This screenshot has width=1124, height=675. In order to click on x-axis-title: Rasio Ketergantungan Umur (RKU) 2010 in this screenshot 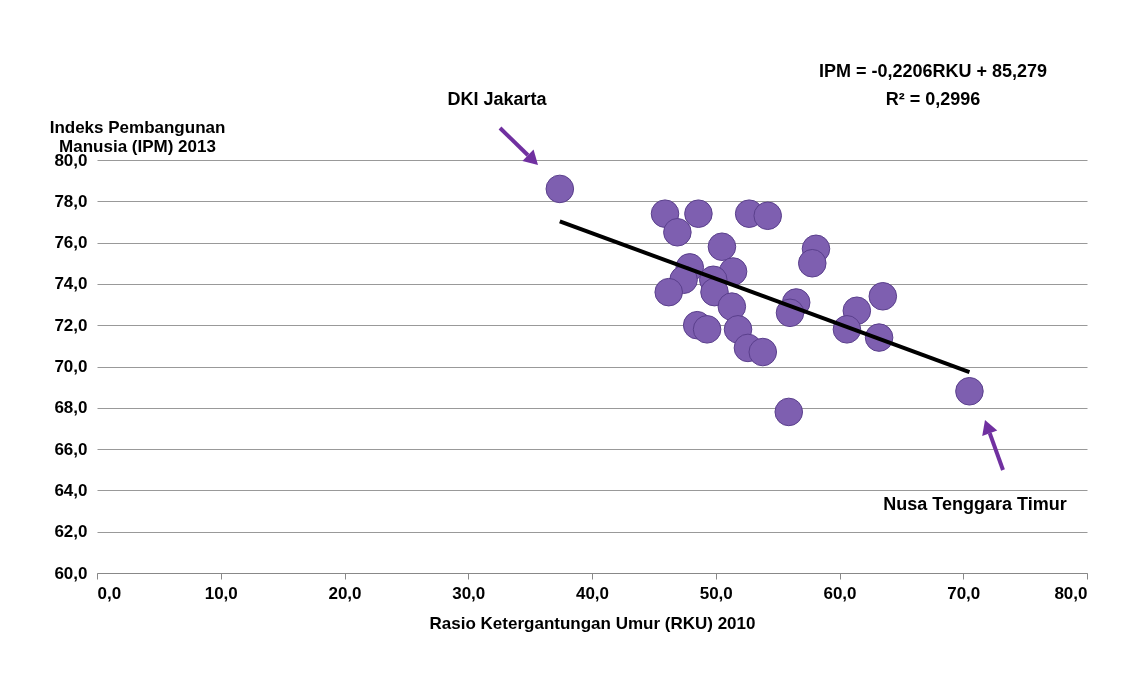, I will do `click(592, 623)`.